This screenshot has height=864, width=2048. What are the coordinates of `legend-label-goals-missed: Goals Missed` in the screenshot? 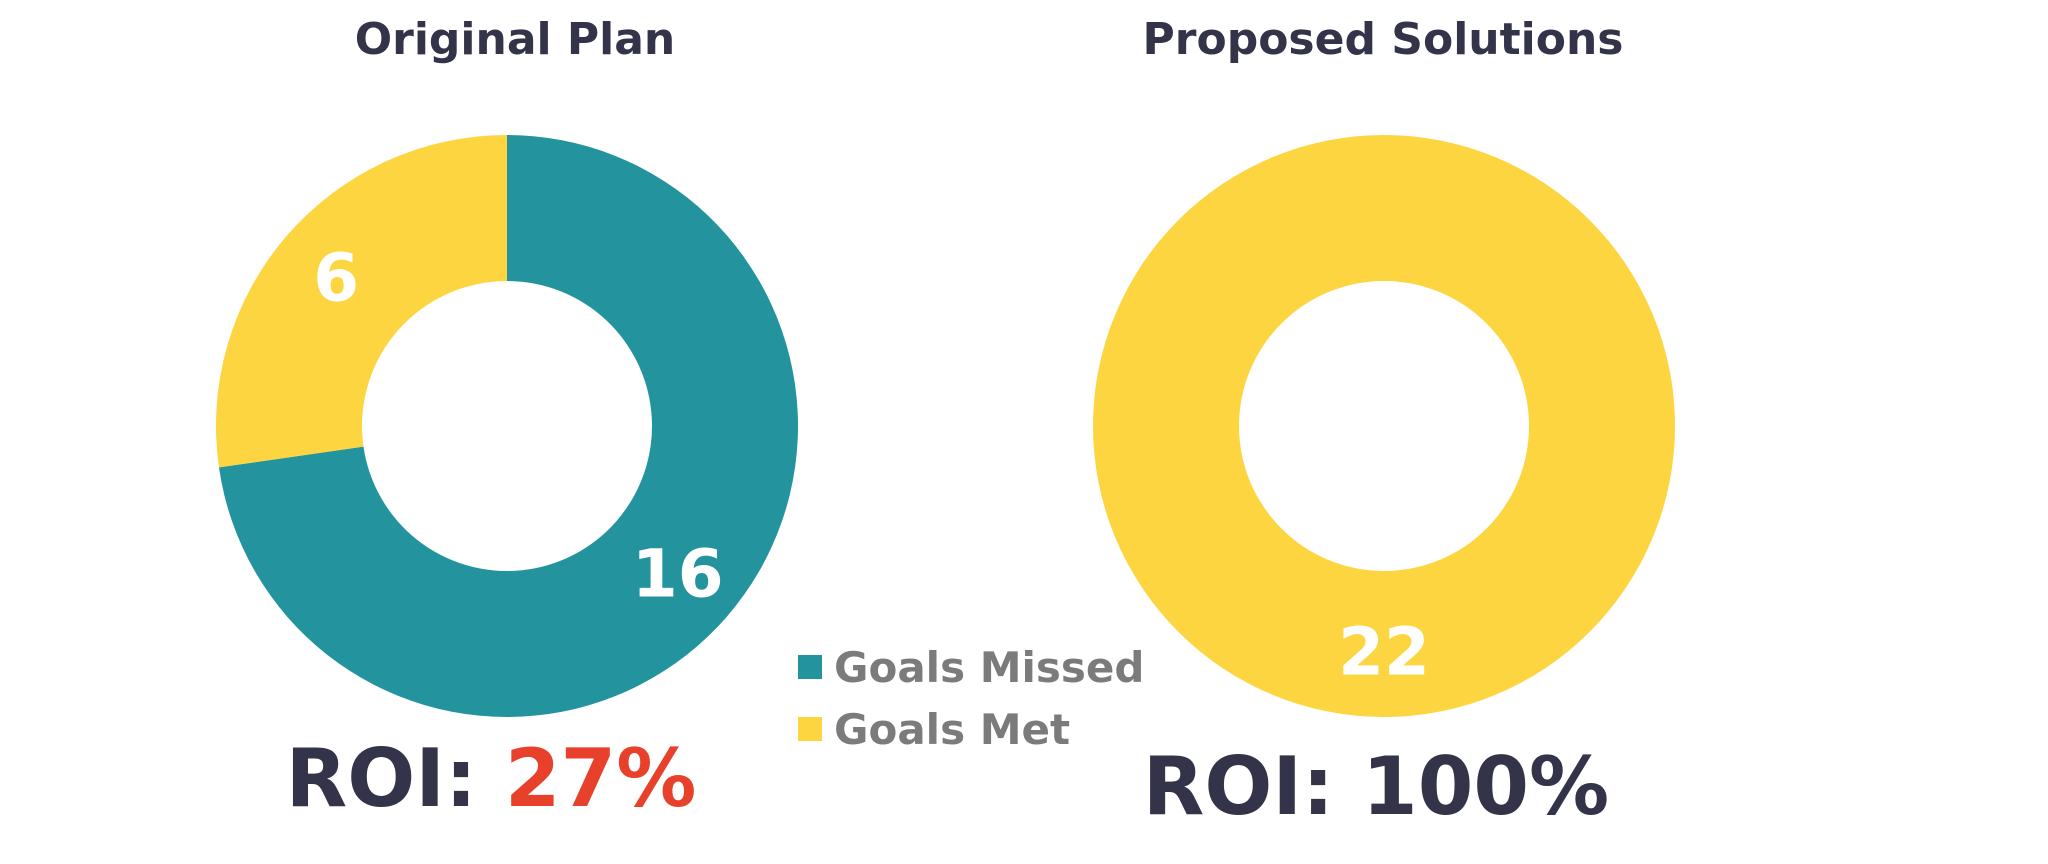 It's located at (989, 667).